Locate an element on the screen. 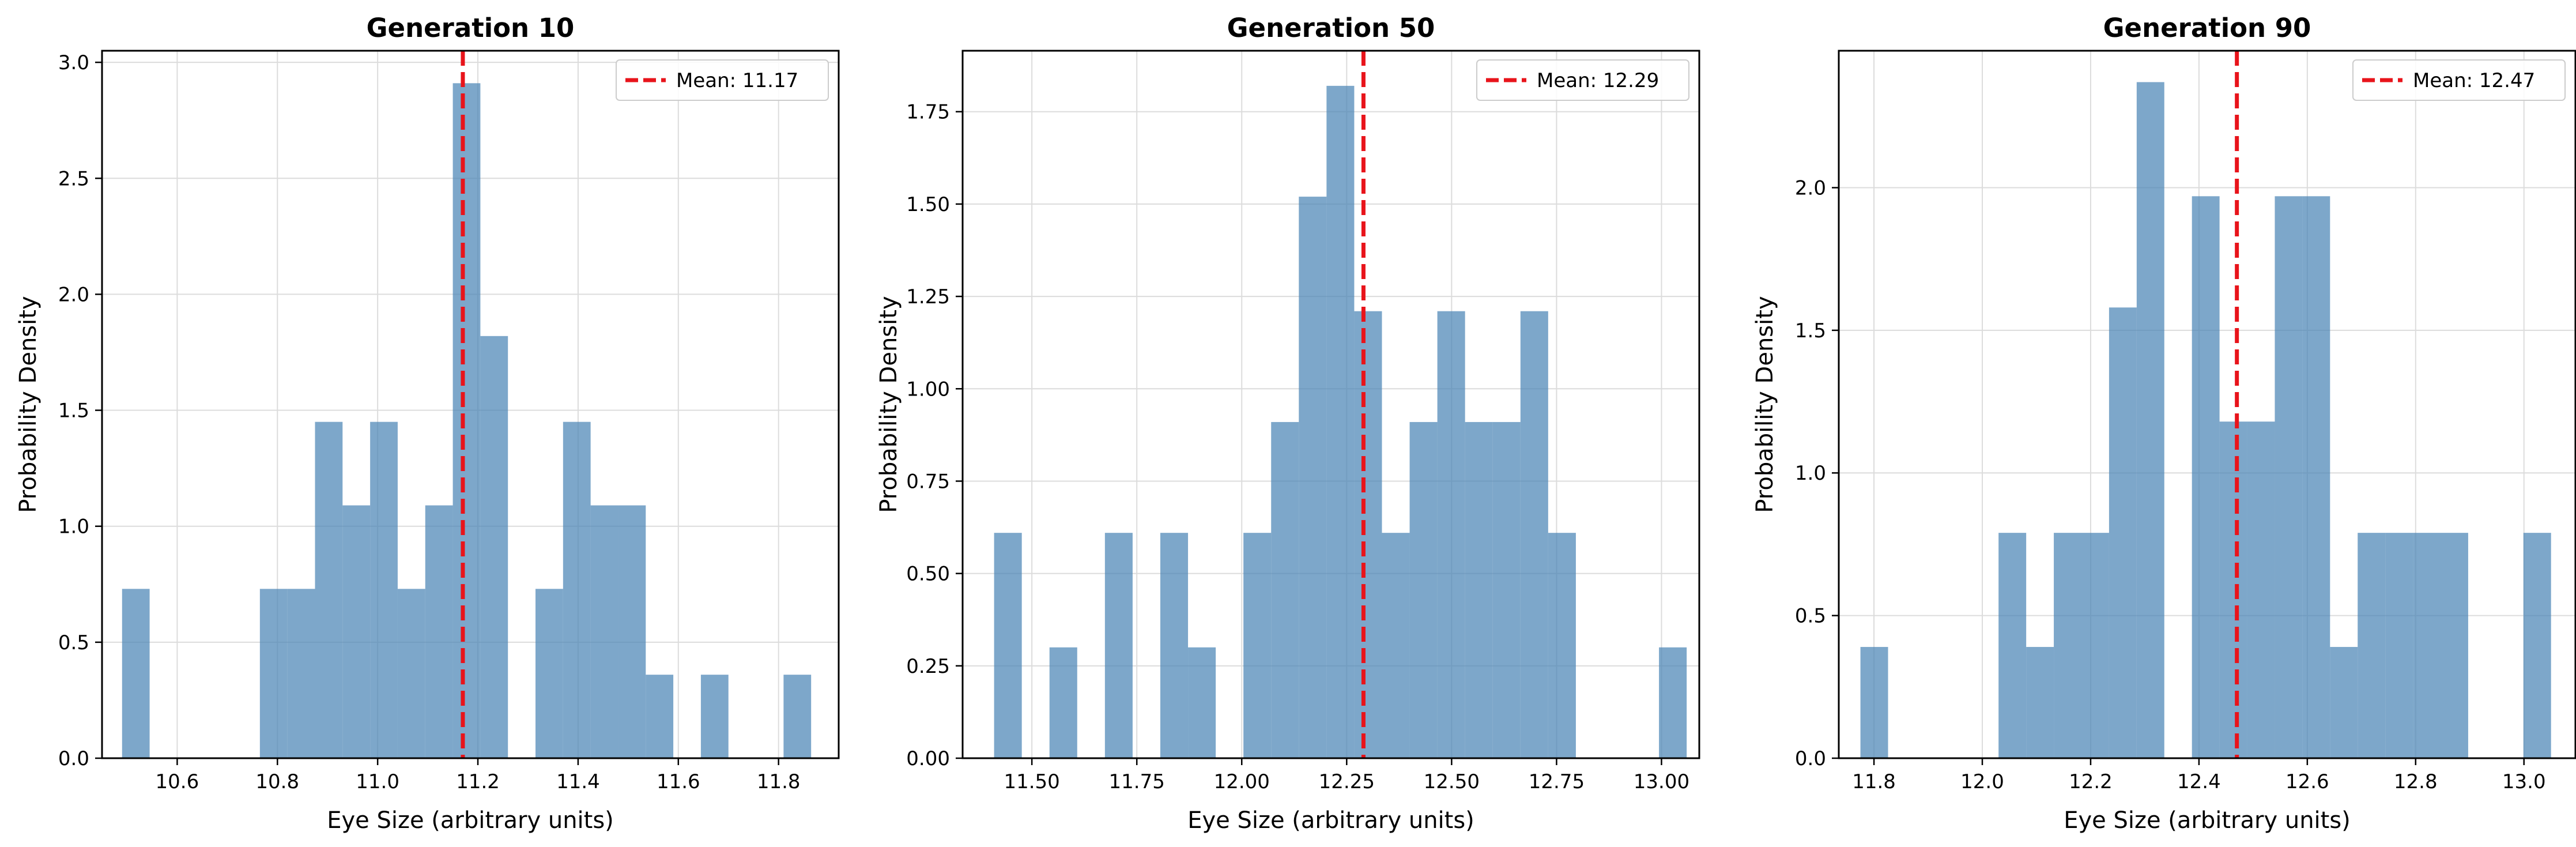  y-tick-label: 0.50 is located at coordinates (928, 574).